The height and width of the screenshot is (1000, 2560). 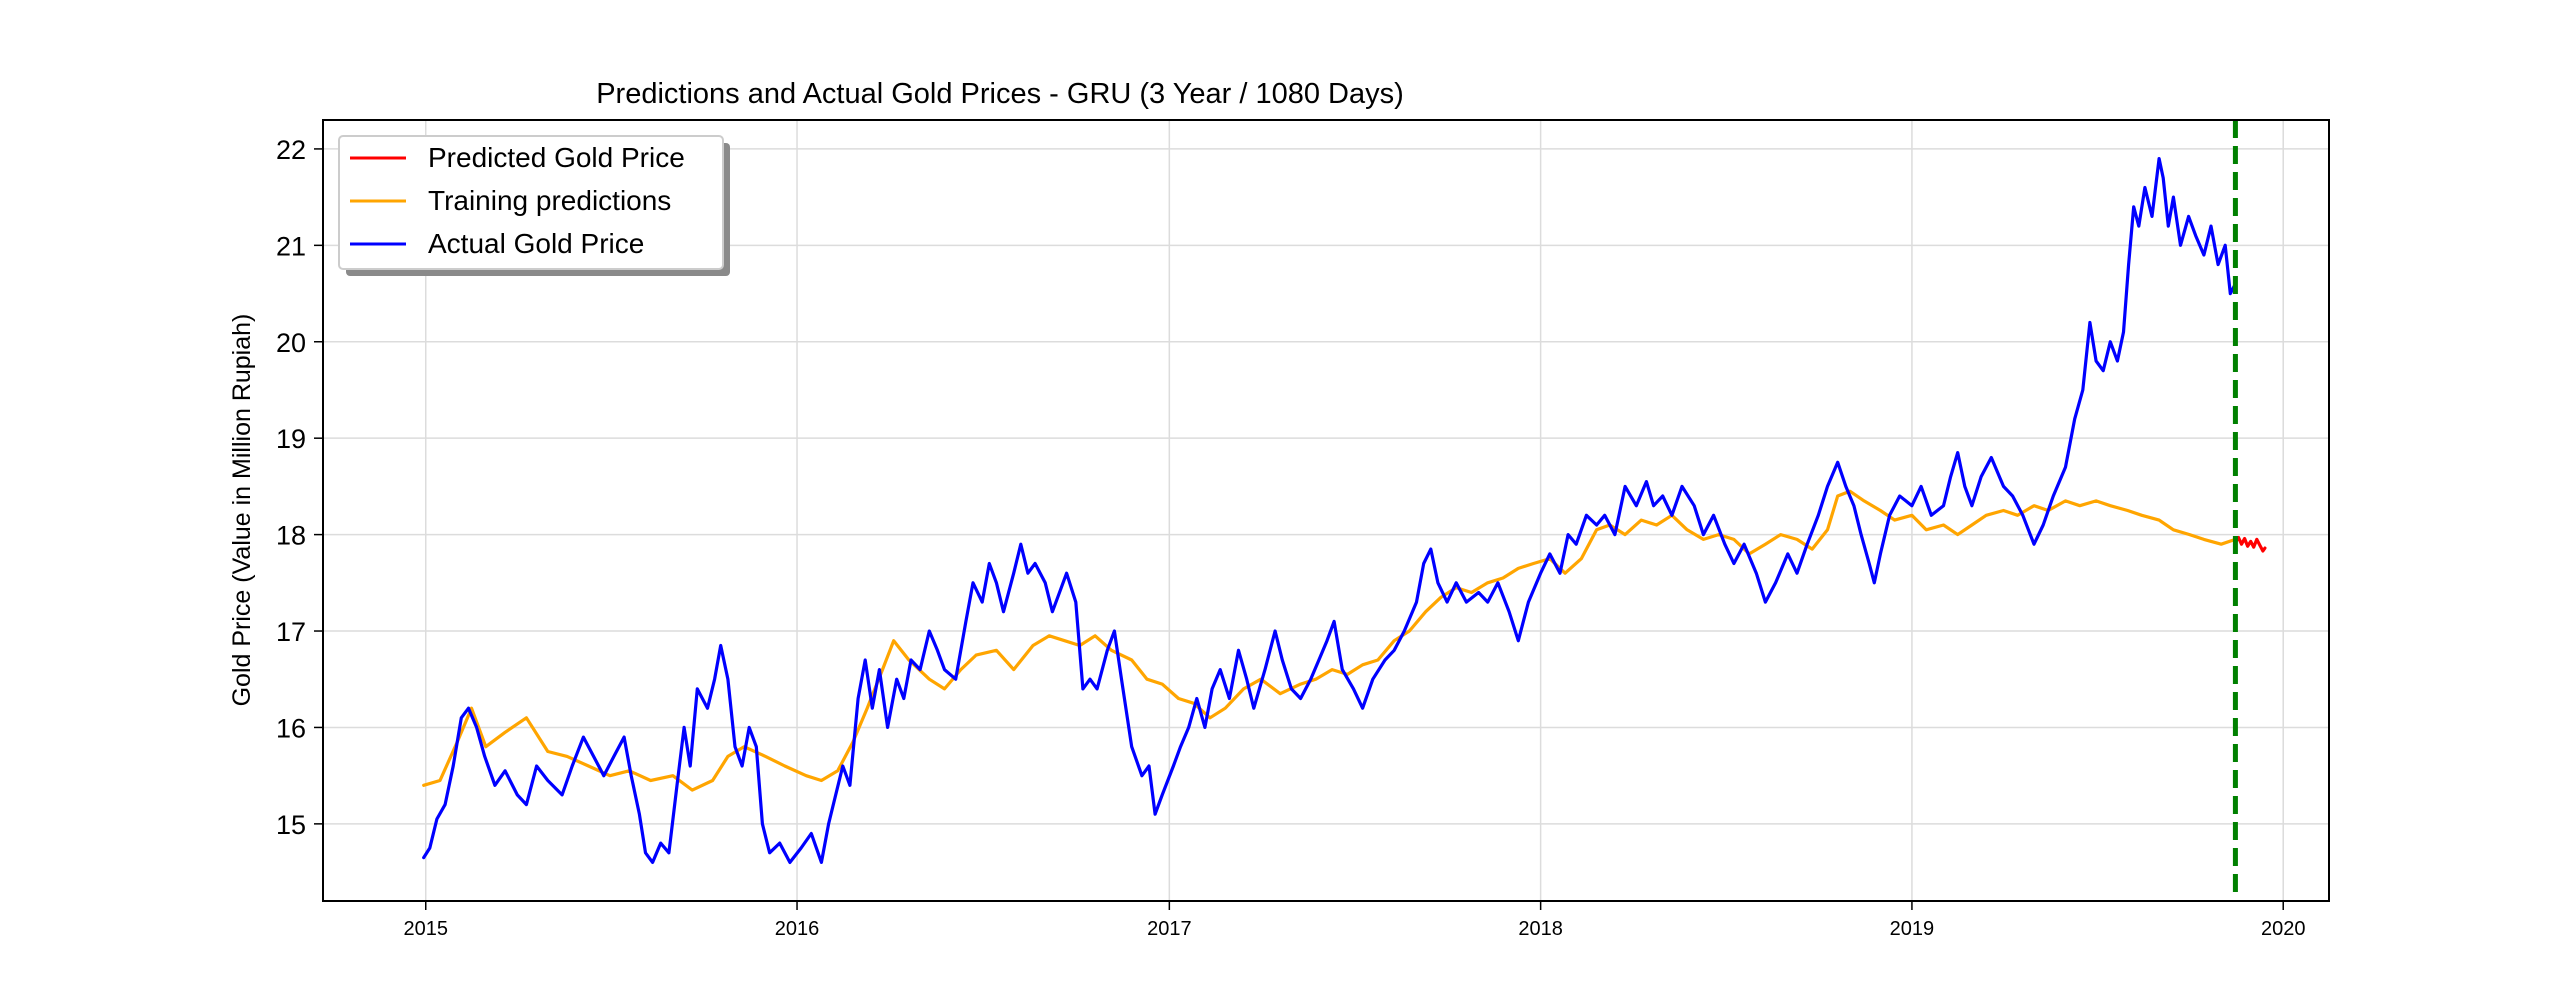 What do you see at coordinates (291, 536) in the screenshot?
I see `y-tick-label-18: 18` at bounding box center [291, 536].